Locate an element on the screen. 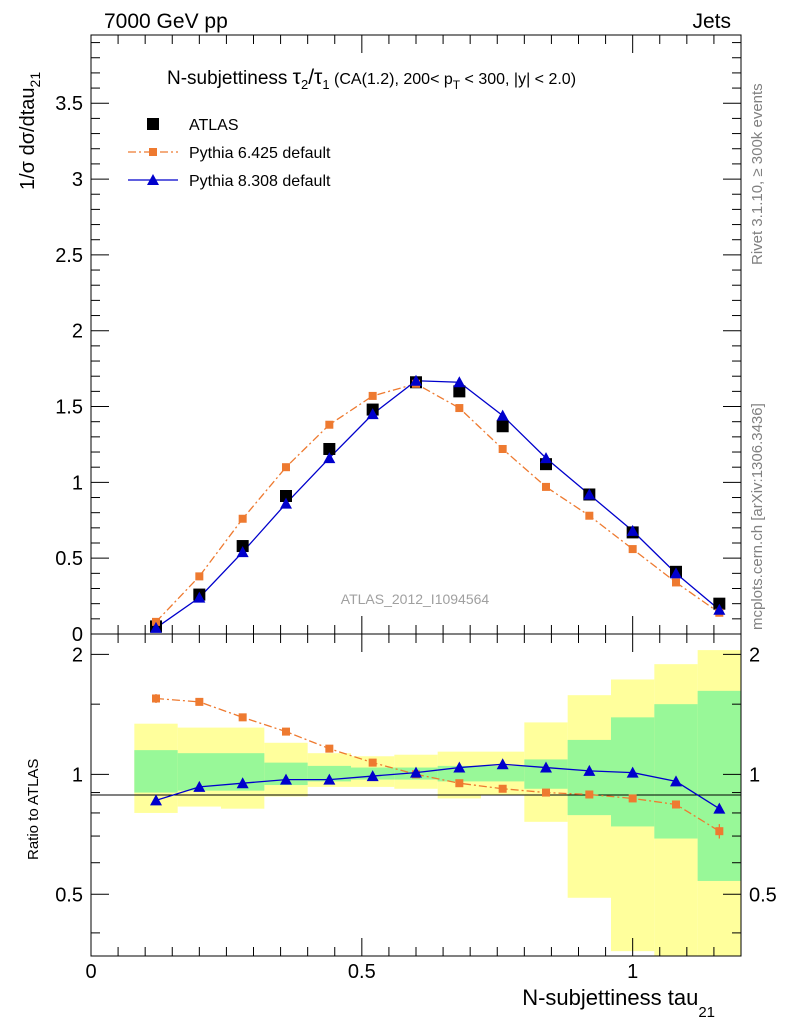 The width and height of the screenshot is (786, 1024). ratio-y-tick-label: 2 is located at coordinates (77, 655).